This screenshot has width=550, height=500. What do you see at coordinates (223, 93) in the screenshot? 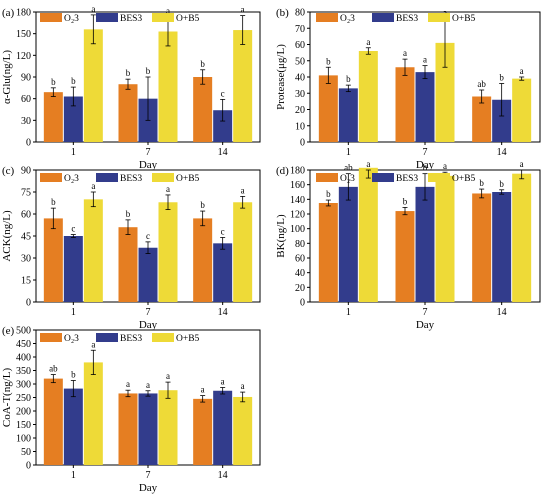
I see `significance-letter: c` at bounding box center [223, 93].